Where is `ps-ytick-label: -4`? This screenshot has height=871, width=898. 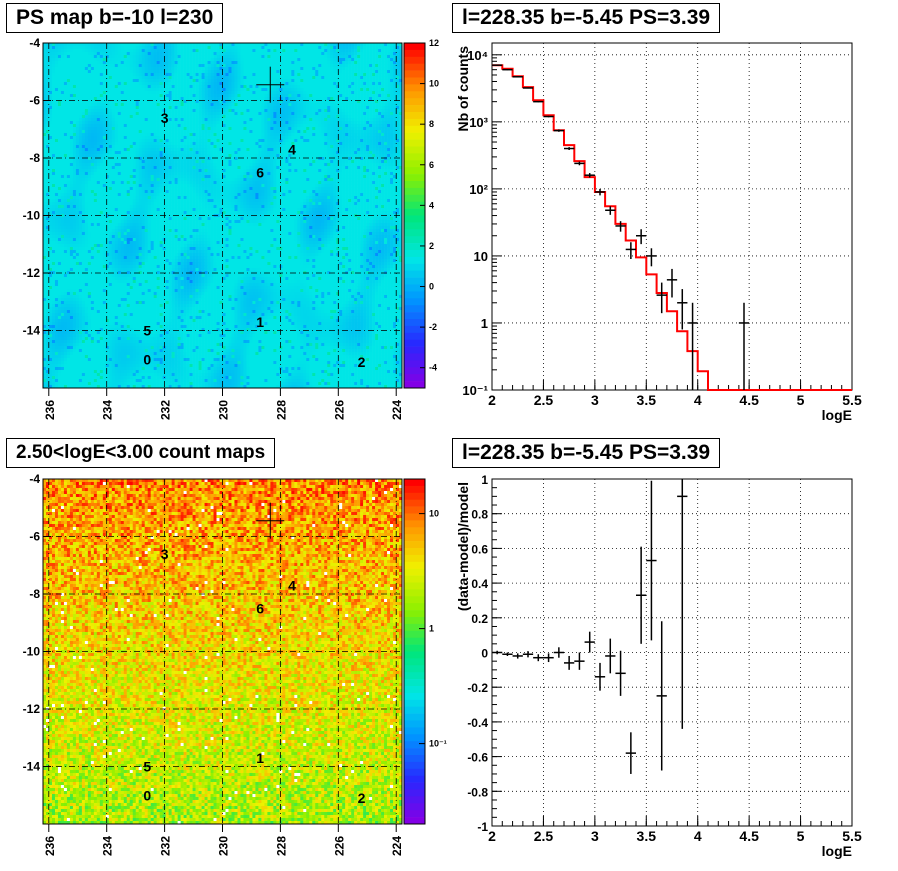
ps-ytick-label: -4 is located at coordinates (34, 43).